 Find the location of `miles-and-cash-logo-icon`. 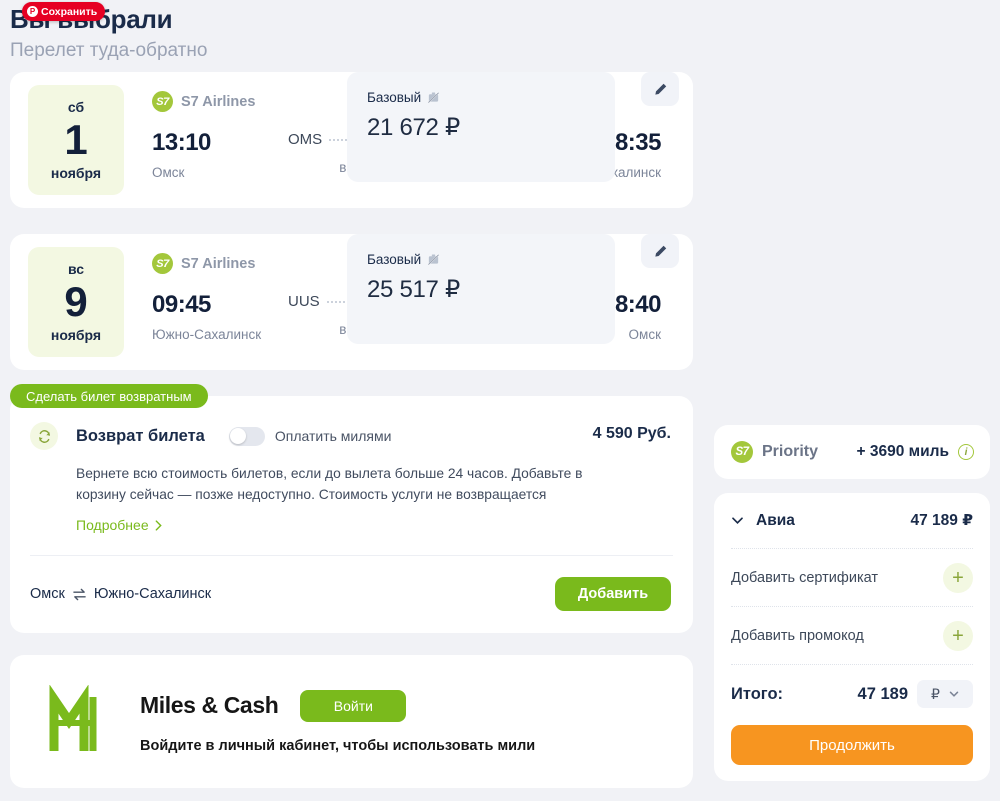

miles-and-cash-logo-icon is located at coordinates (73, 717).